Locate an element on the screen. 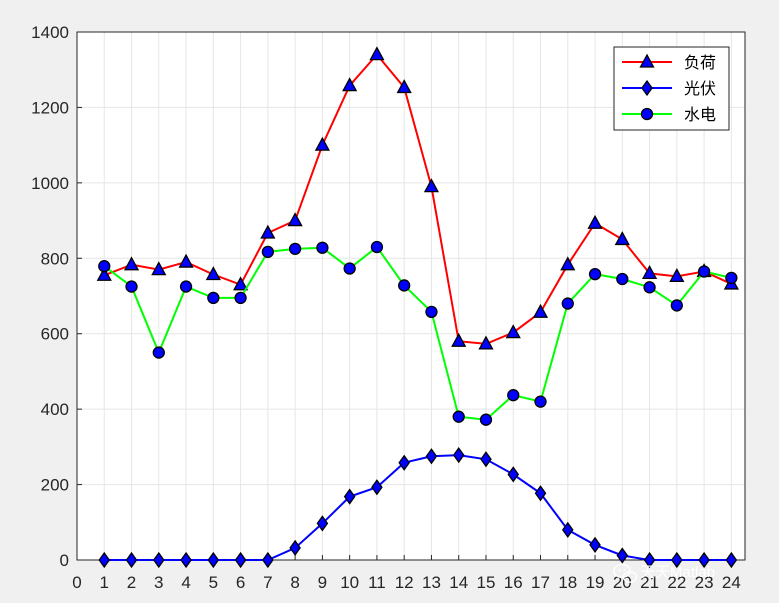 The width and height of the screenshot is (779, 603). legend-item: 水电 is located at coordinates (669, 114).